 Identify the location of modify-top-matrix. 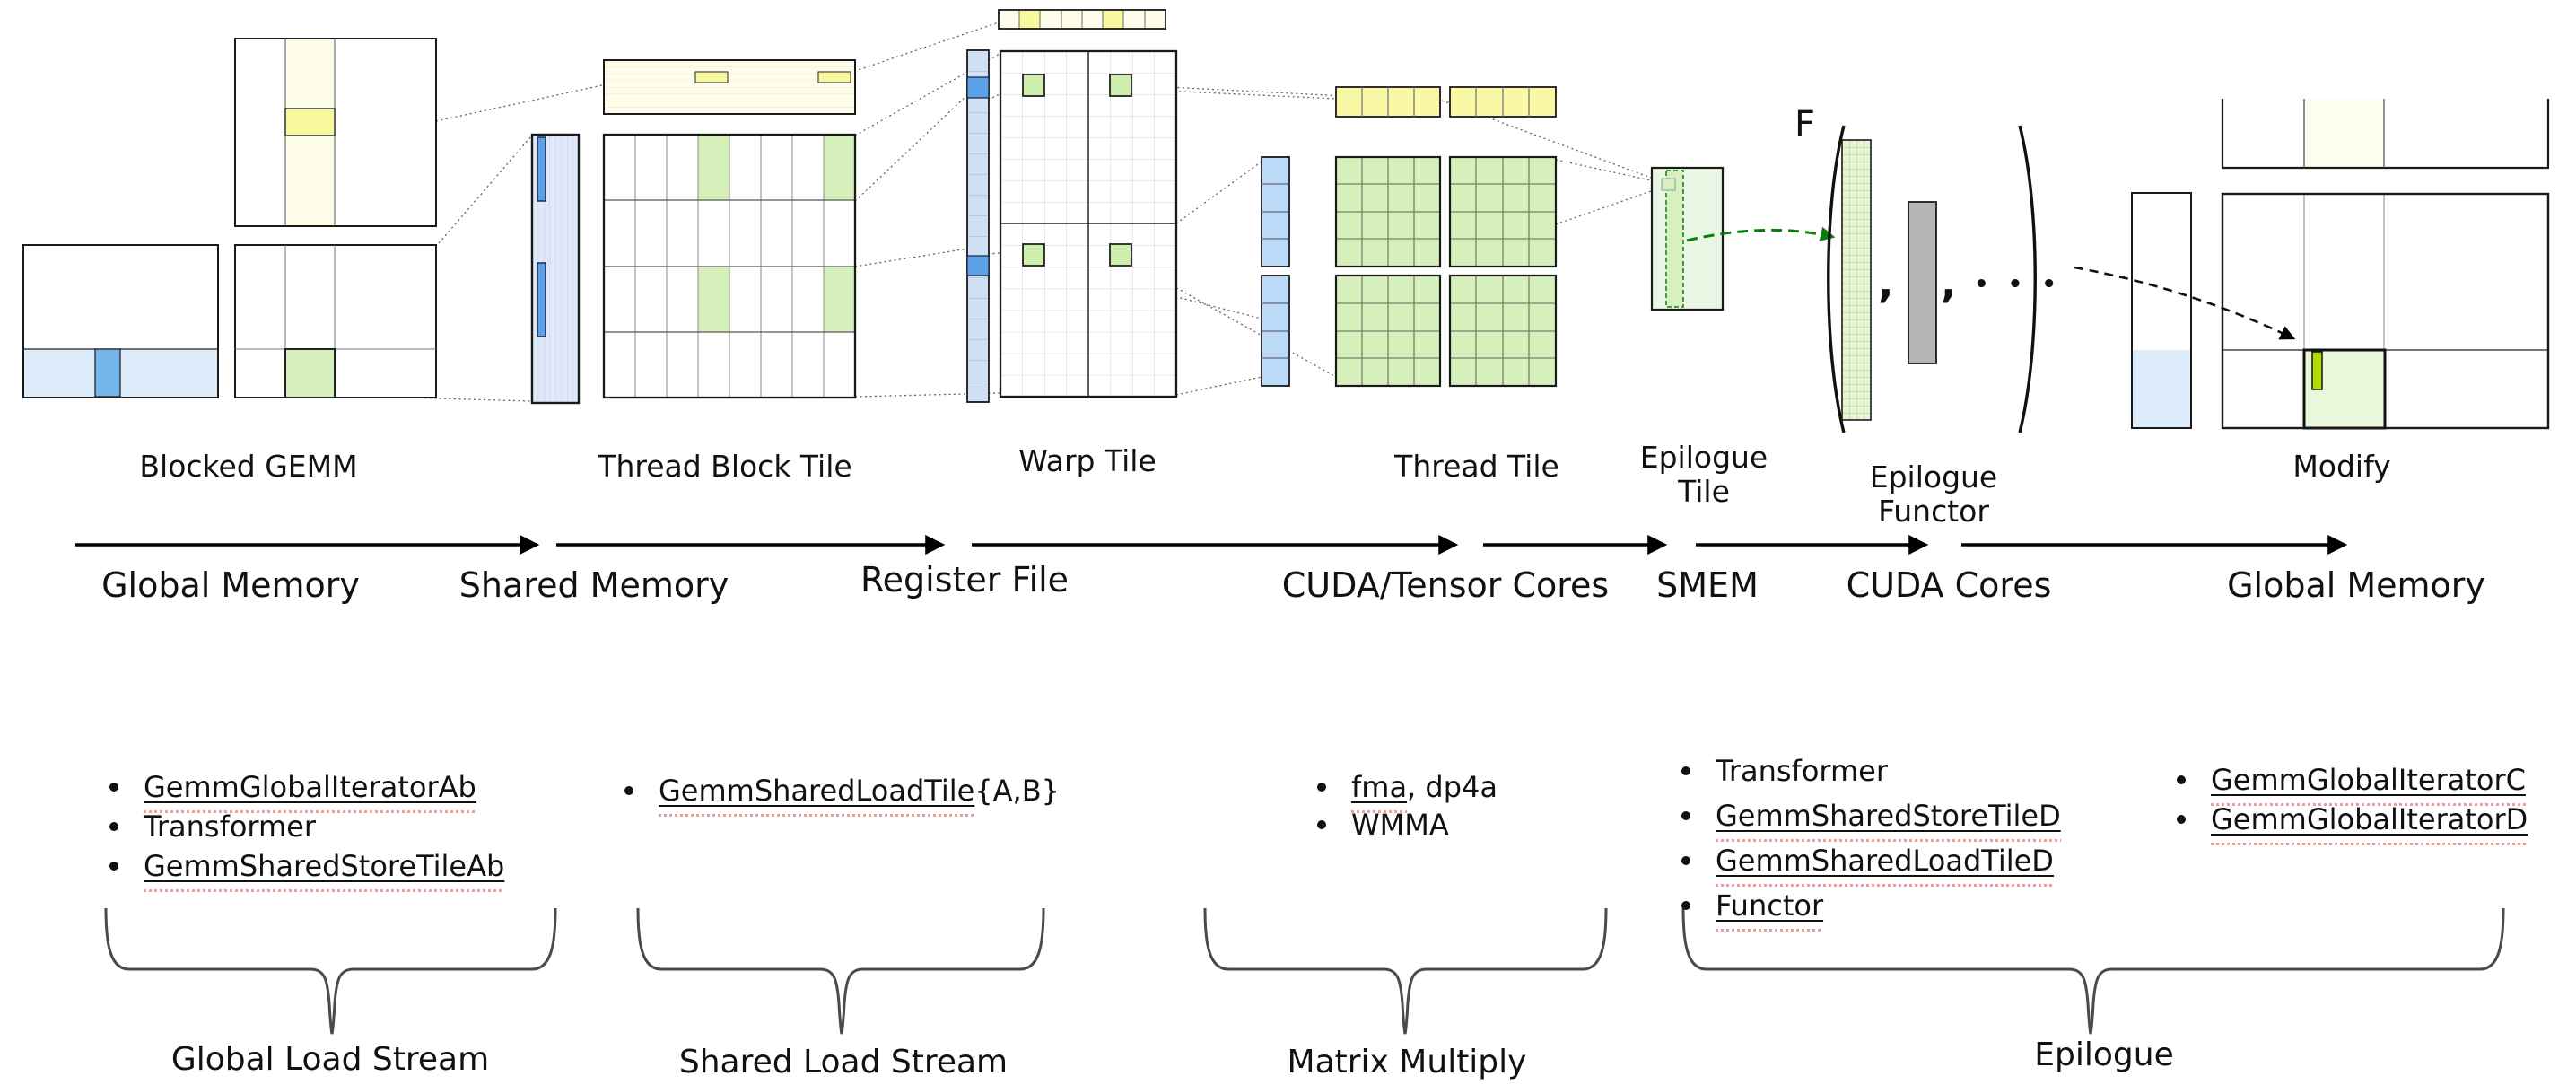
(2385, 134).